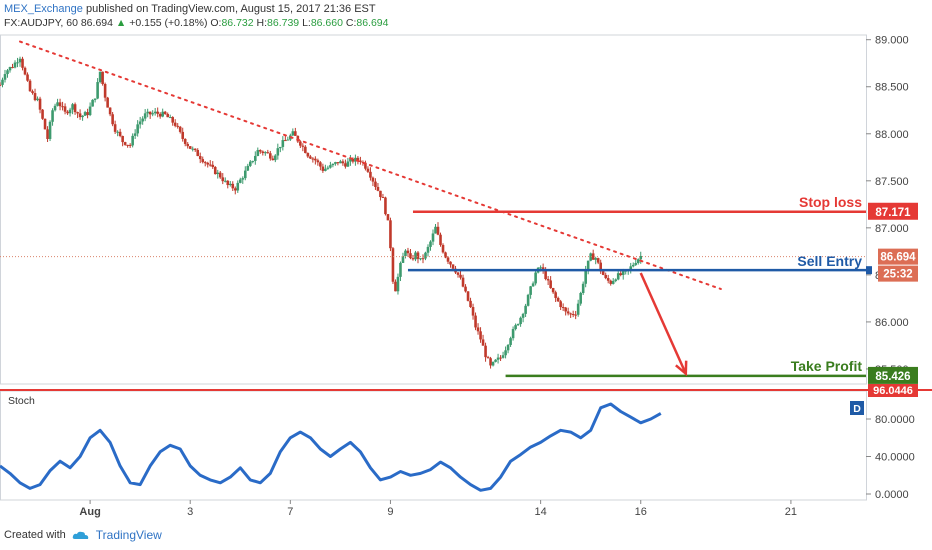 The image size is (932, 550). I want to click on stoch-overbought-label: 96.0446, so click(893, 391).